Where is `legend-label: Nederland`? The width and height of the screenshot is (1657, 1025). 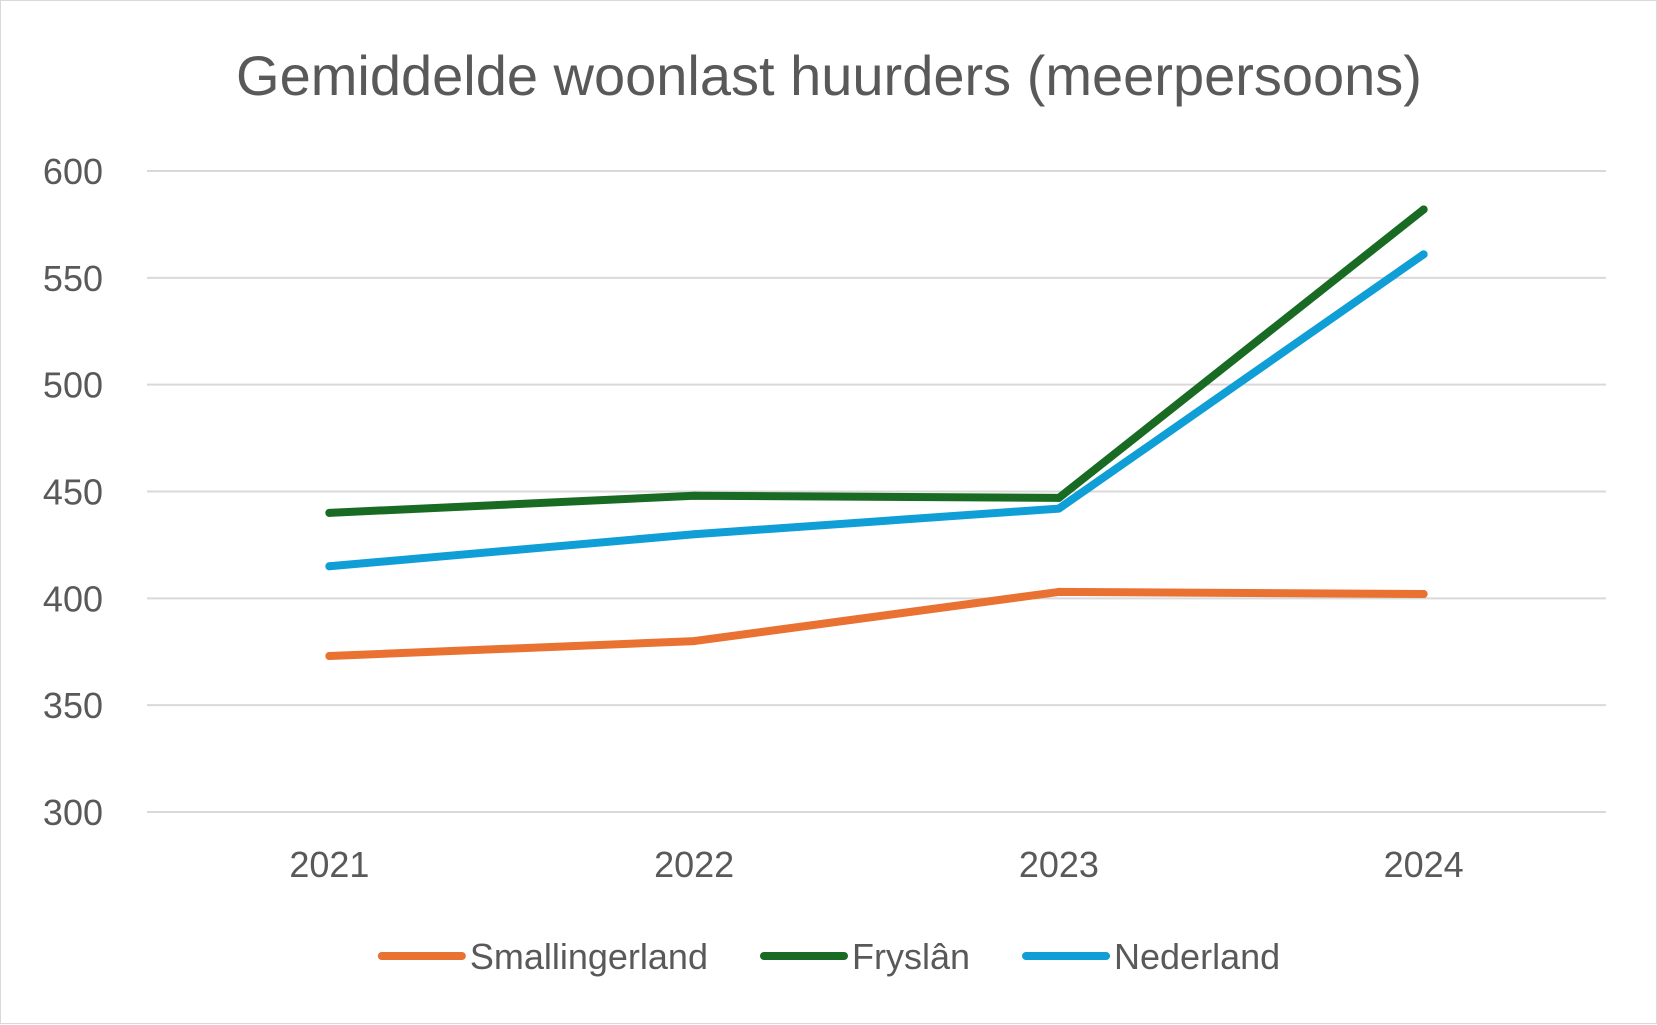 legend-label: Nederland is located at coordinates (1197, 956).